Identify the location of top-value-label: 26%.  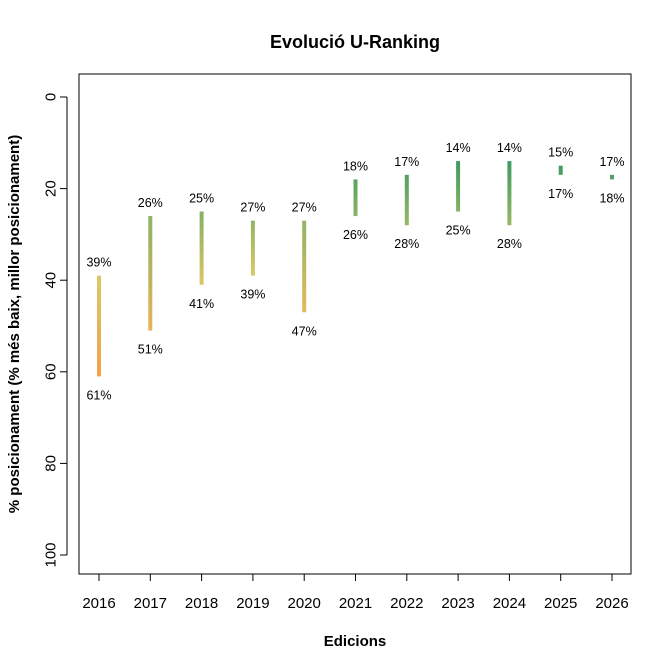
(150, 203).